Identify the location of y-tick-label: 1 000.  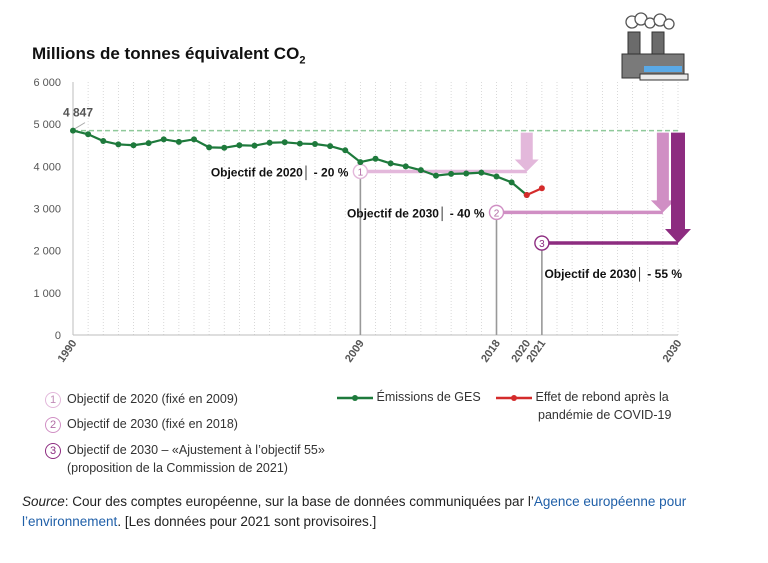
(47, 294).